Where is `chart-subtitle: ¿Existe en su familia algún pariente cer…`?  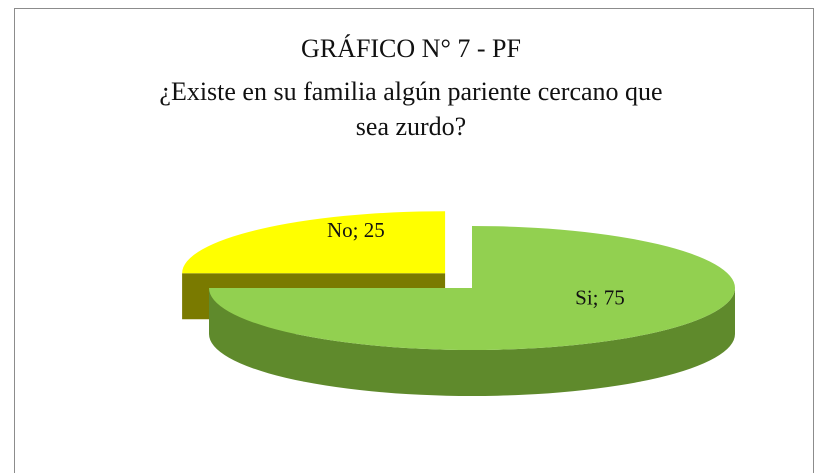
chart-subtitle: ¿Existe en su familia algún pariente cer… is located at coordinates (411, 109).